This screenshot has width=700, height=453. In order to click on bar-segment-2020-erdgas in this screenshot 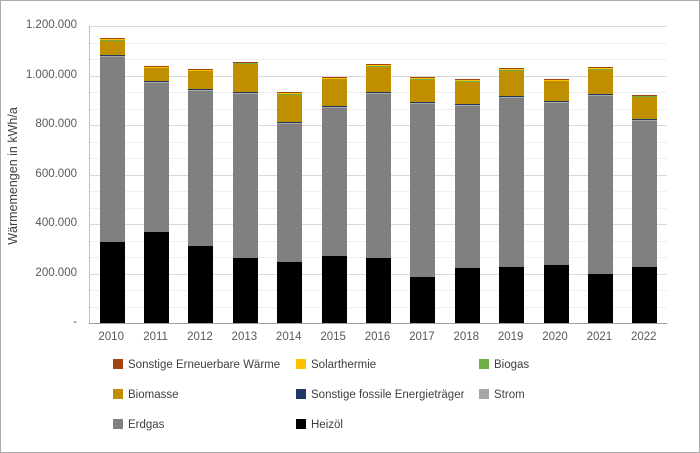, I will do `click(556, 184)`.